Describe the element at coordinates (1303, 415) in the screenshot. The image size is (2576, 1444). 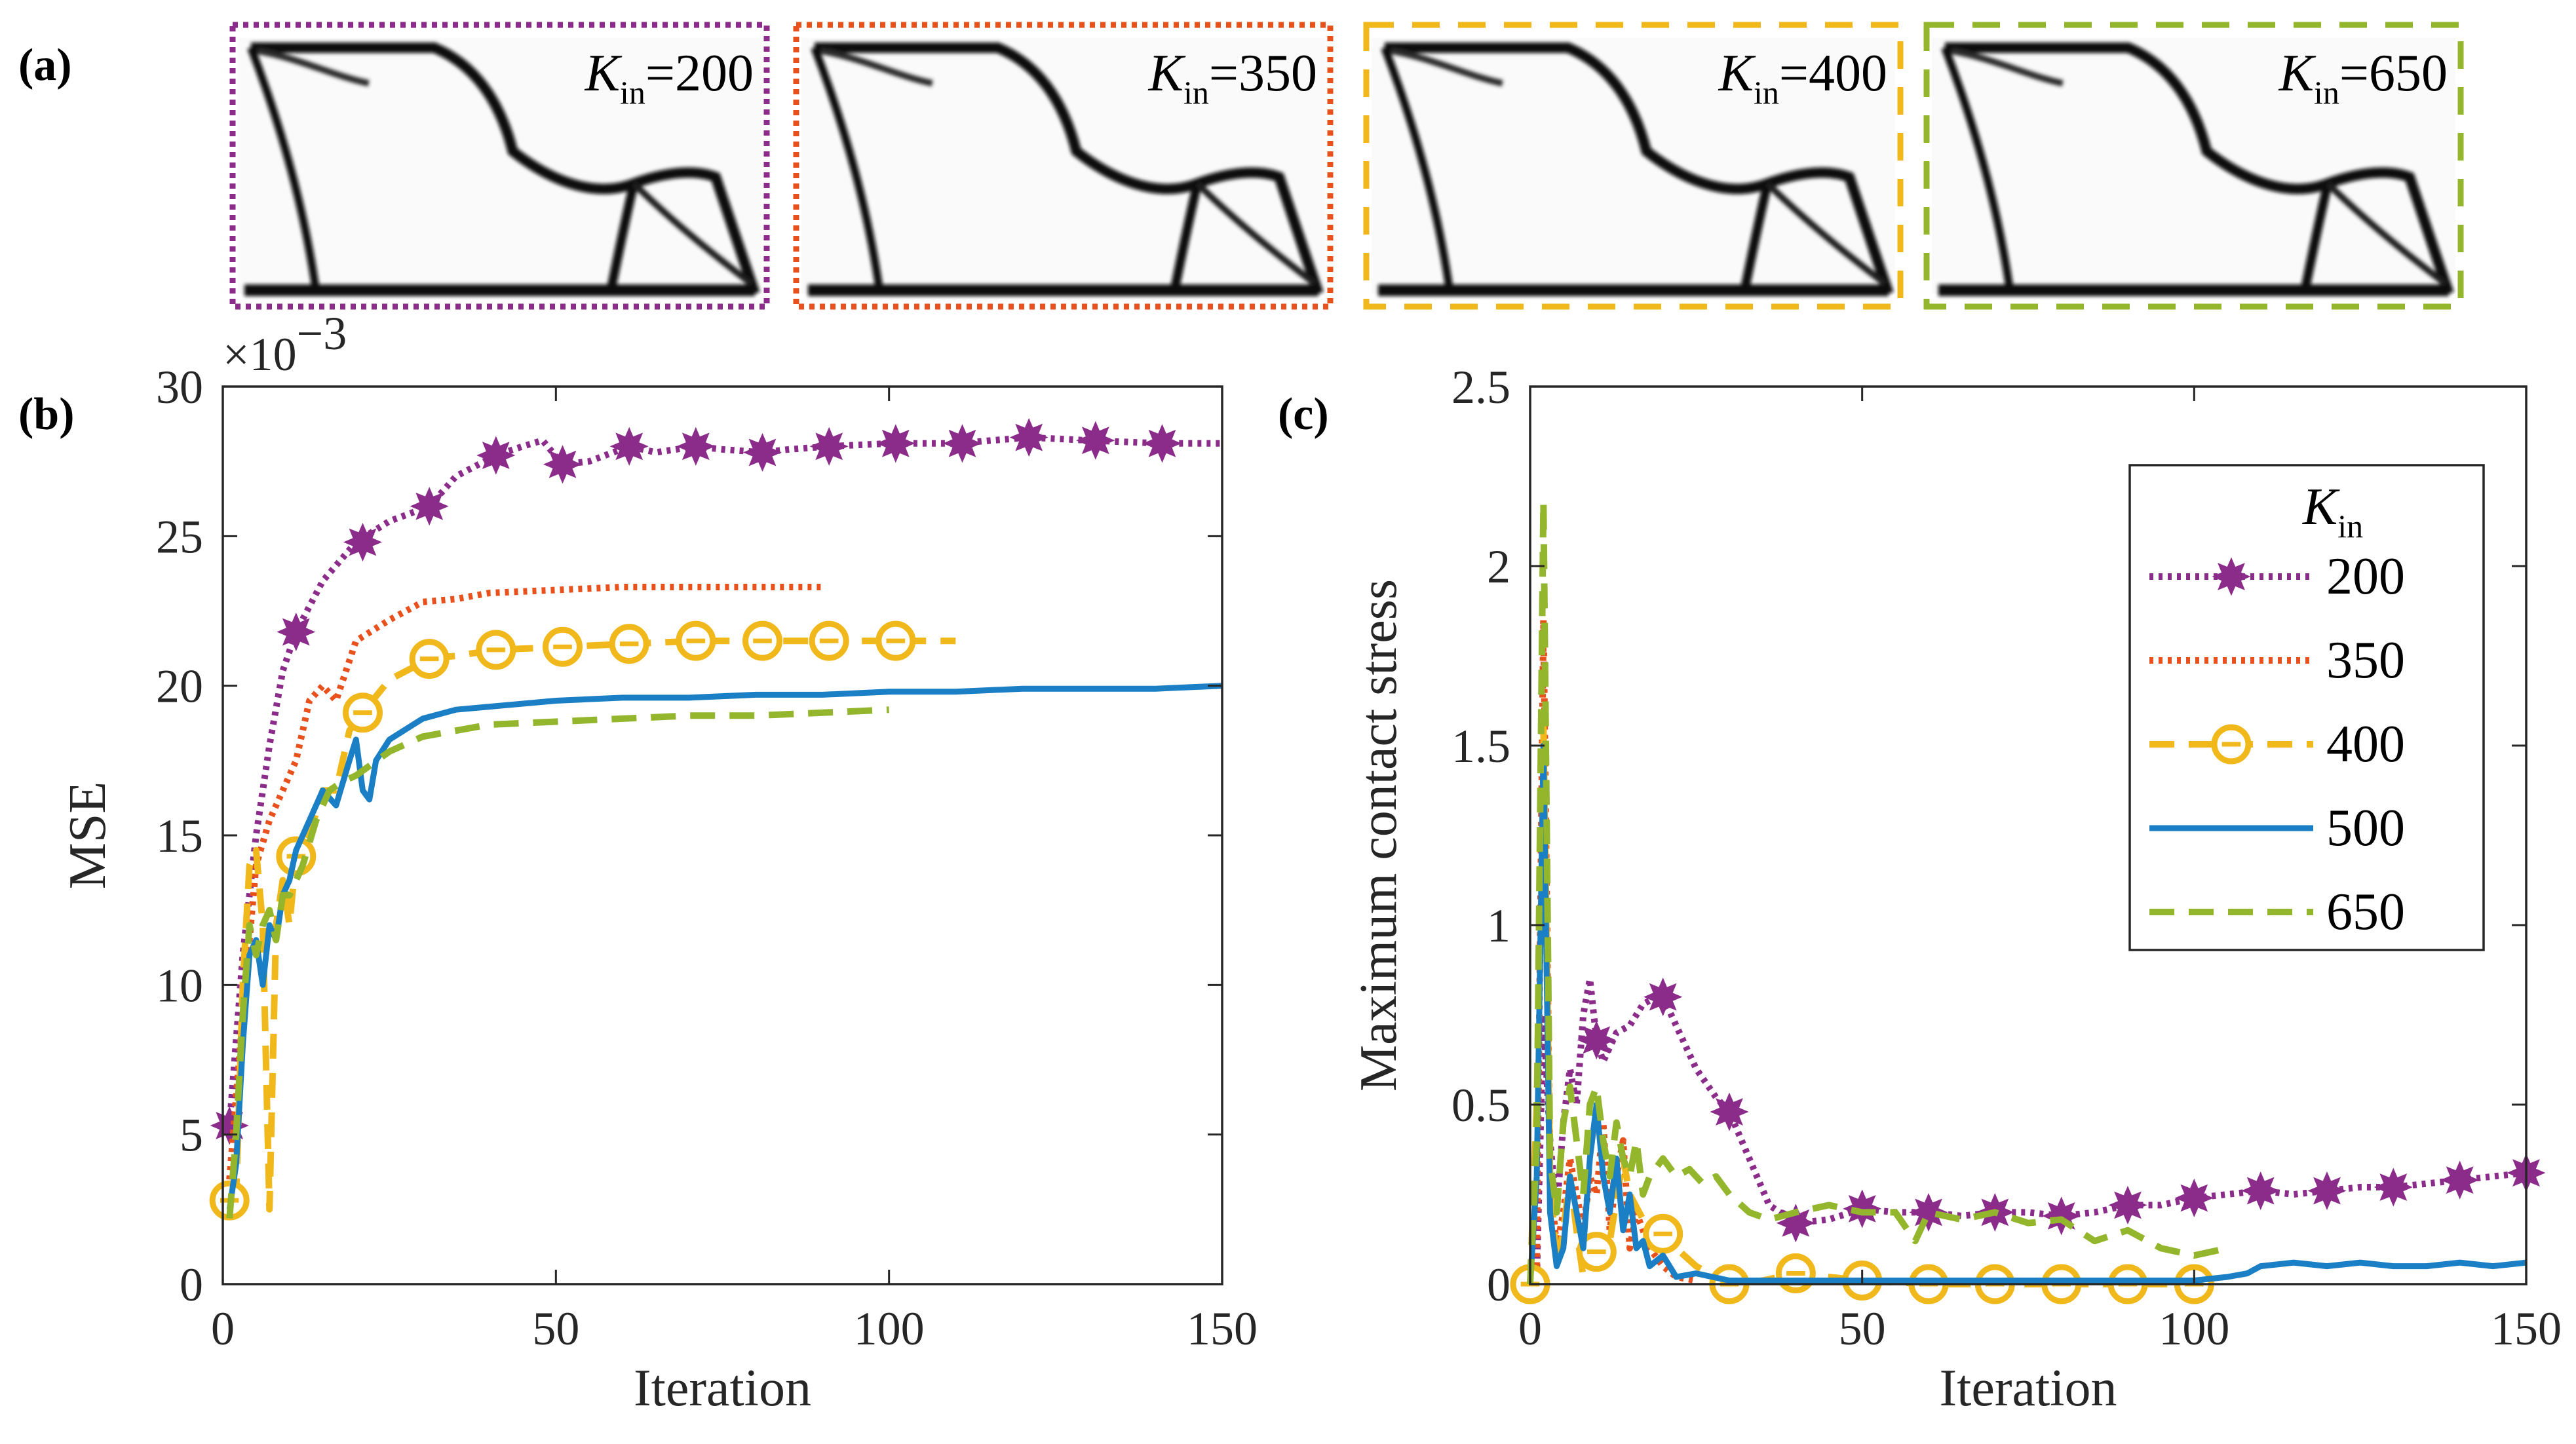
I see `panel-label-c: (c)` at that location.